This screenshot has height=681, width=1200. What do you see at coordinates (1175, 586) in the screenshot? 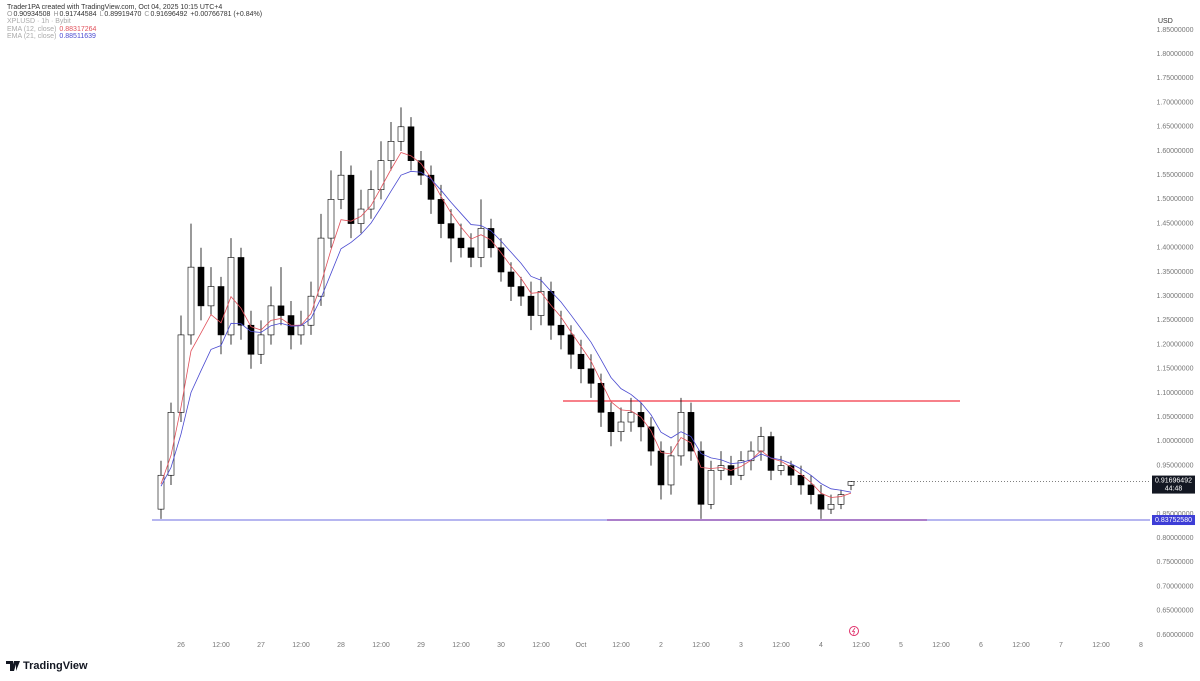
I see `y-tick-label: 0.70000000` at bounding box center [1175, 586].